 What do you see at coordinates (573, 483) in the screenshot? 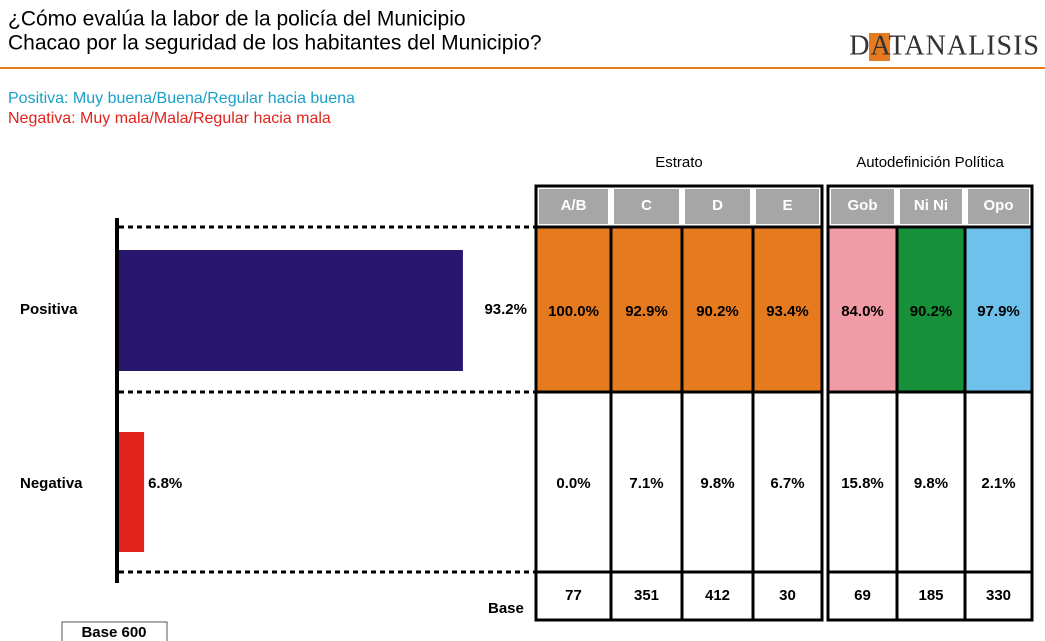
I see `cell-value: 0.0%` at bounding box center [573, 483].